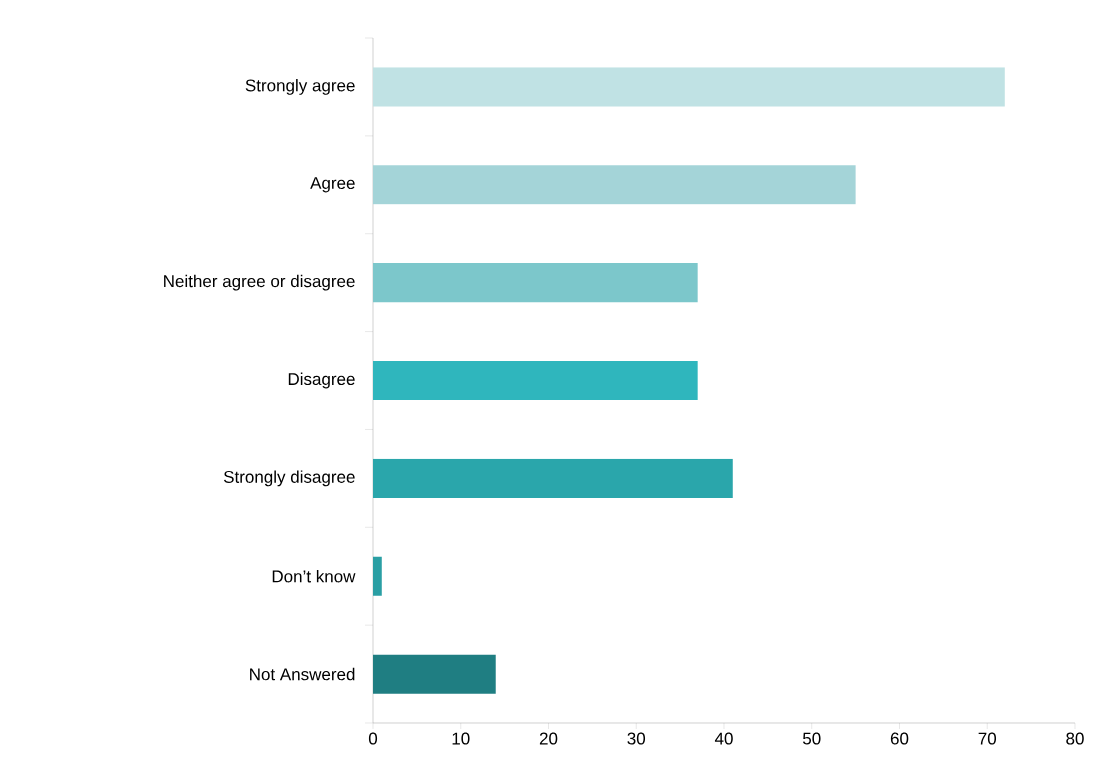  Describe the element at coordinates (300, 87) in the screenshot. I see `y-tick-label: Strongly agree` at that location.